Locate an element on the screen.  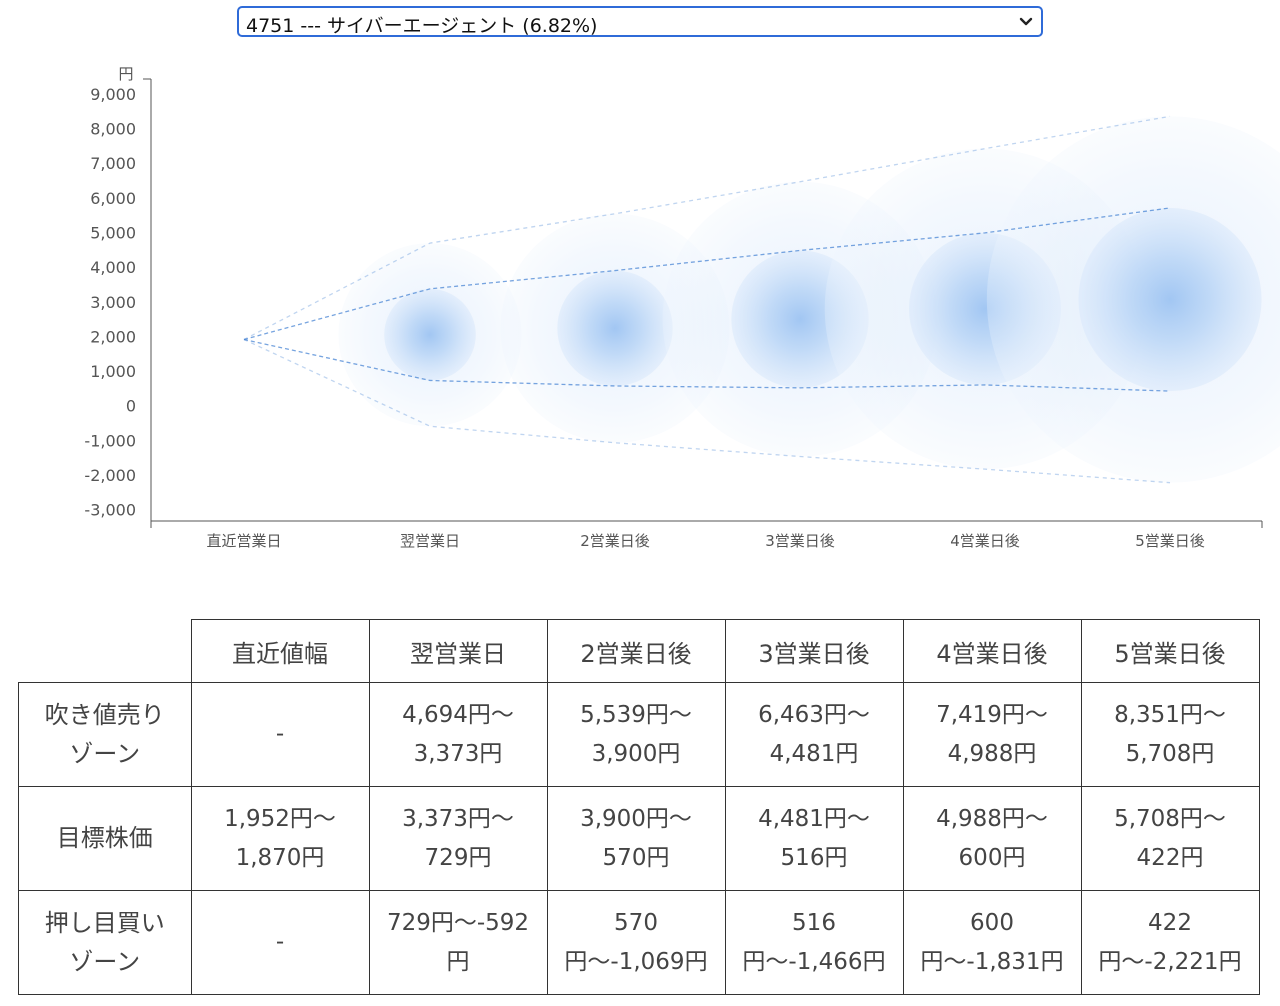
y-tick-label: 9,000 is located at coordinates (113, 94).